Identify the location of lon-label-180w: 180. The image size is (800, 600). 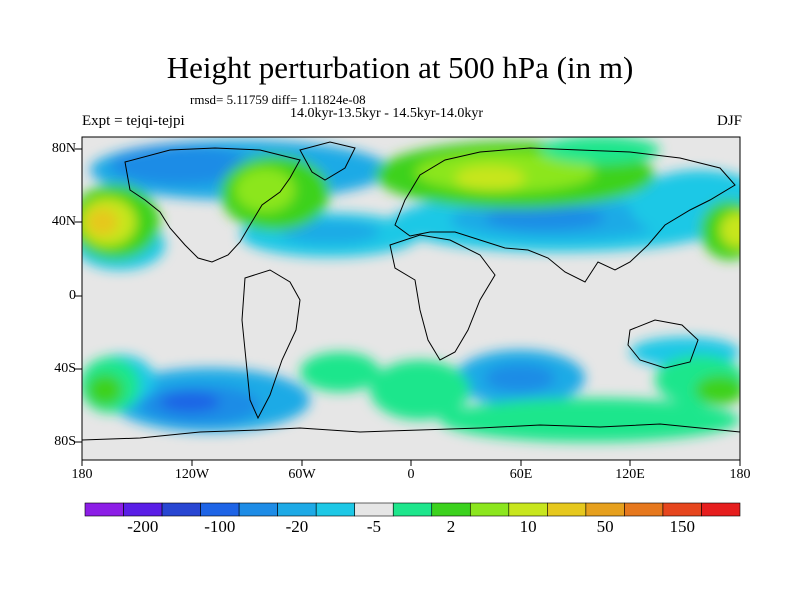
(82, 474).